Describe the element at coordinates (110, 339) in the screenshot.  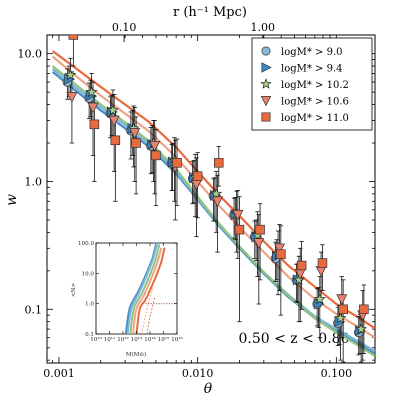
I see `inset-x-tick-label: 10¹¹` at that location.